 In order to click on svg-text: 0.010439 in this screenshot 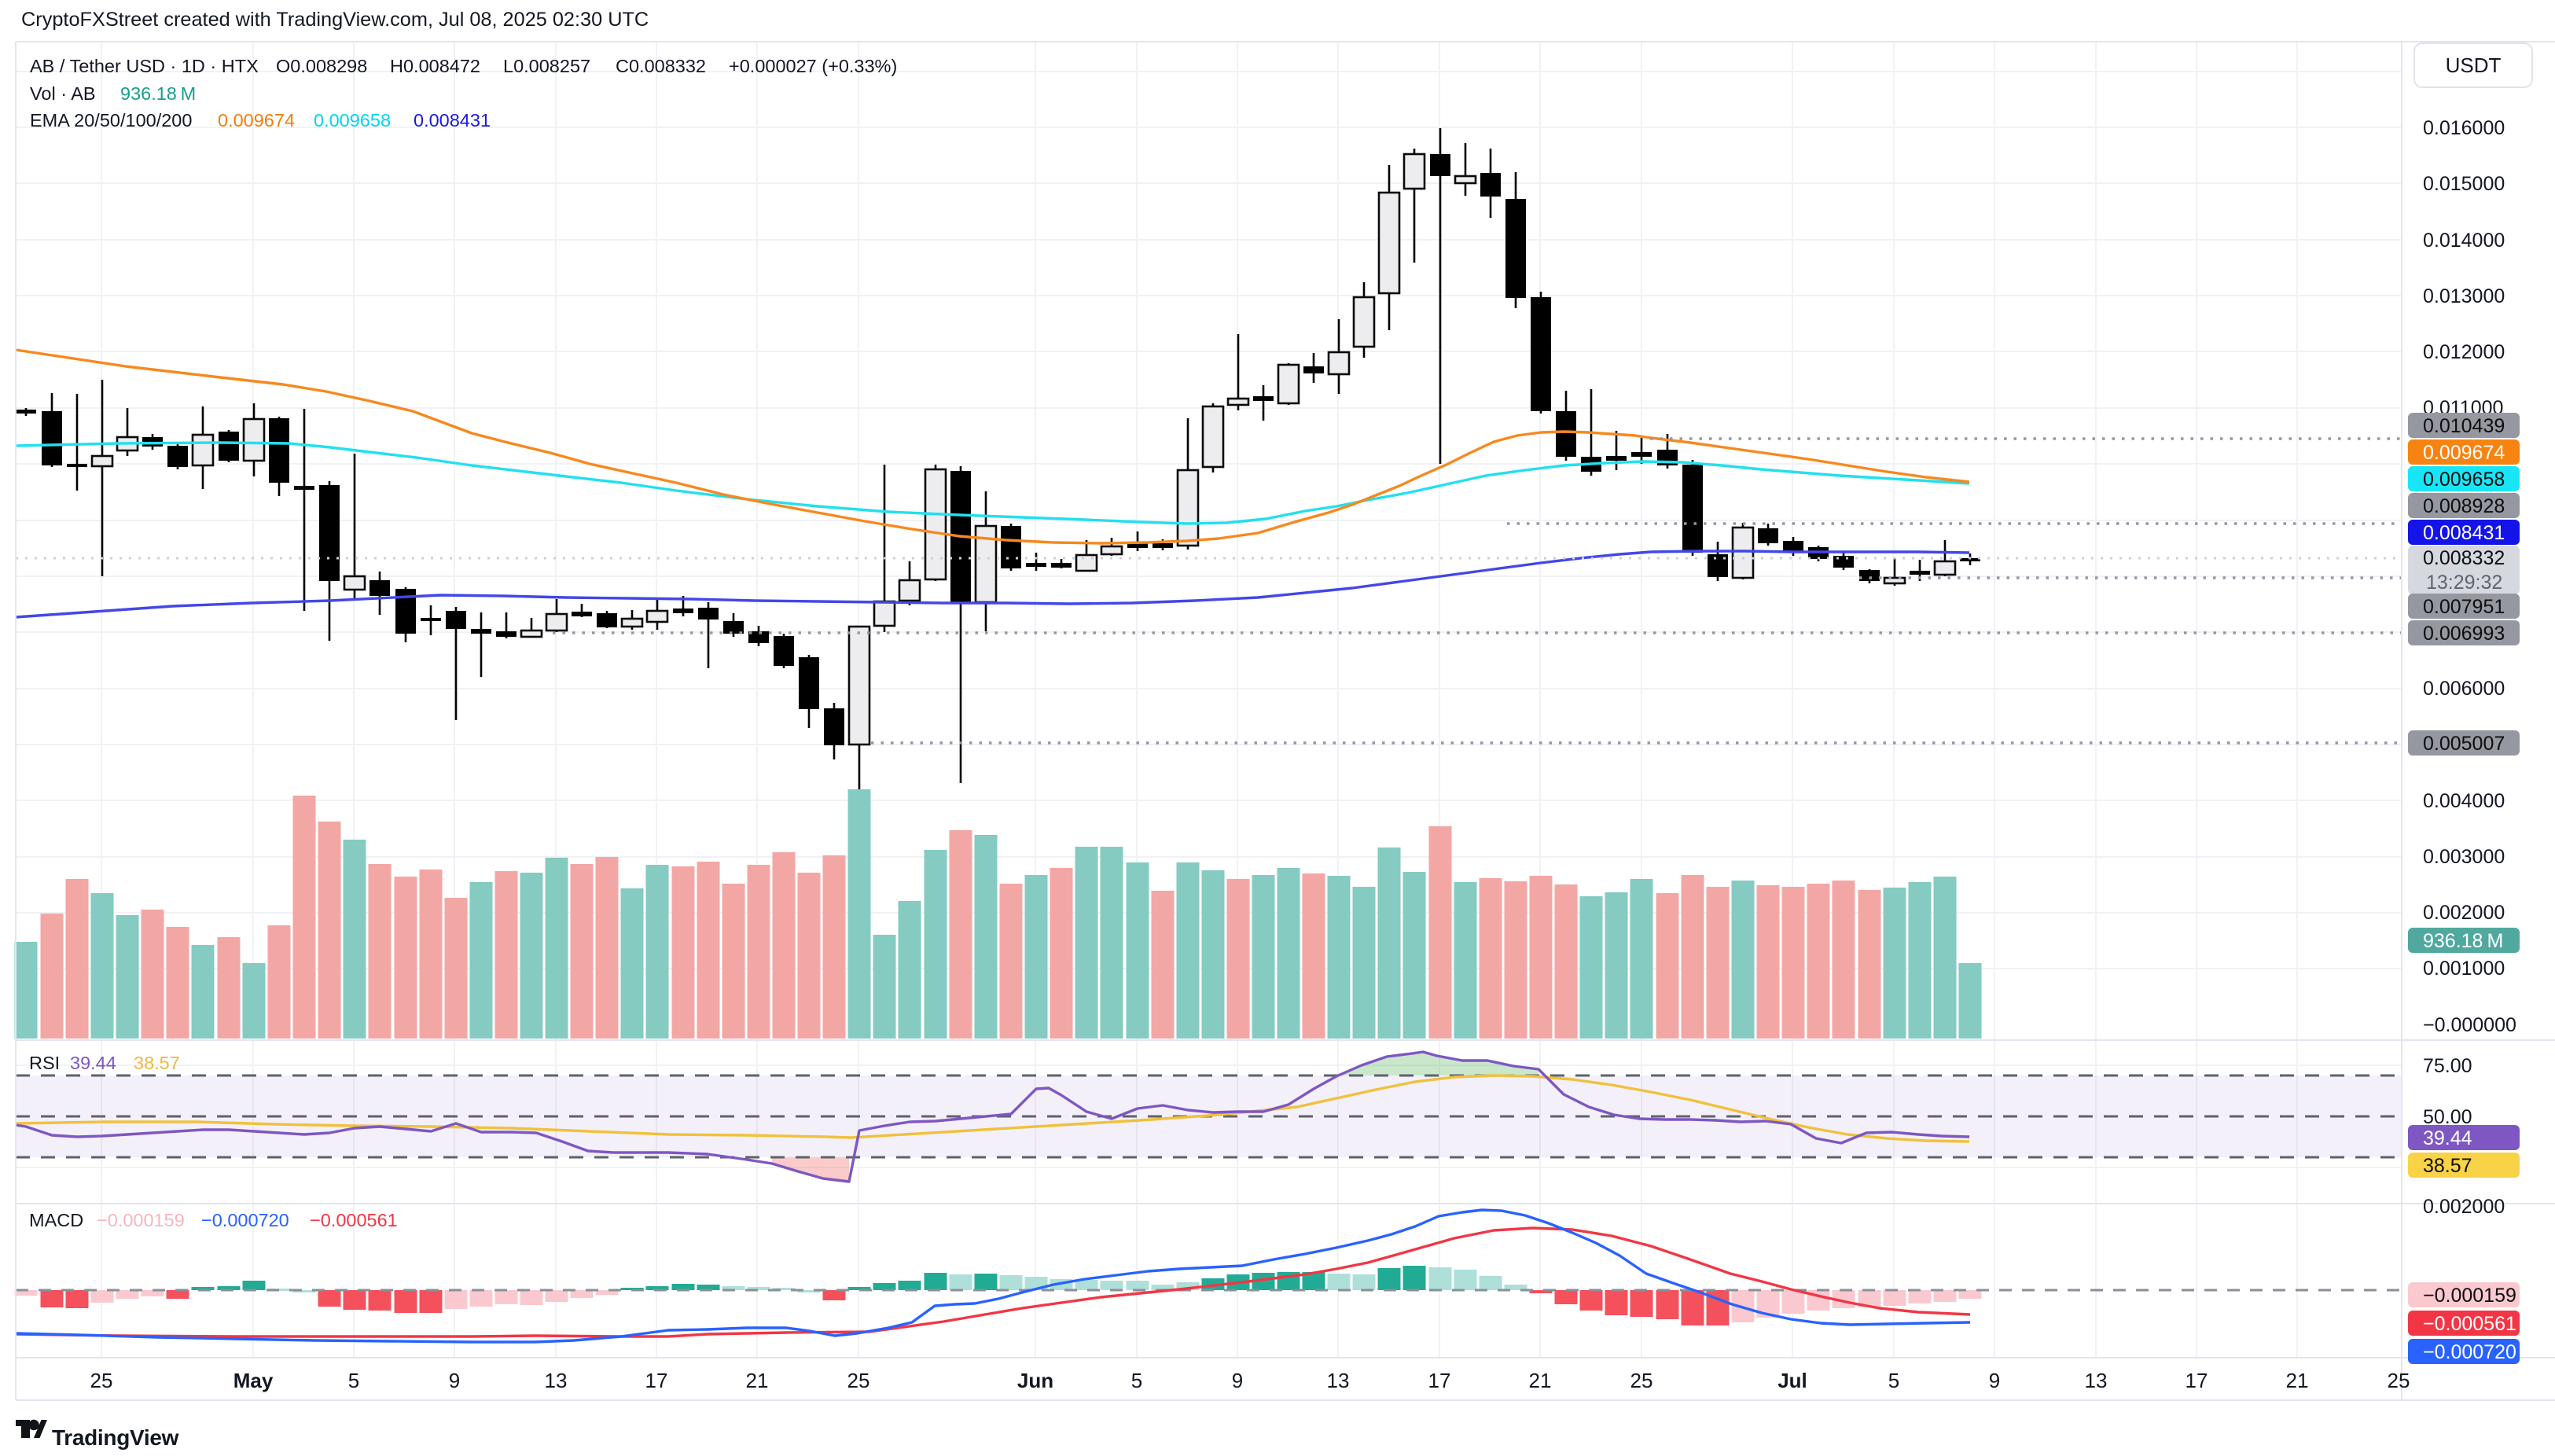, I will do `click(2464, 426)`.